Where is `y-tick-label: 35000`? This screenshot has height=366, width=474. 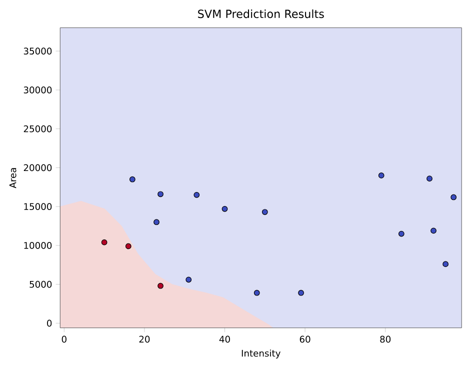
y-tick-label: 35000 is located at coordinates (38, 51).